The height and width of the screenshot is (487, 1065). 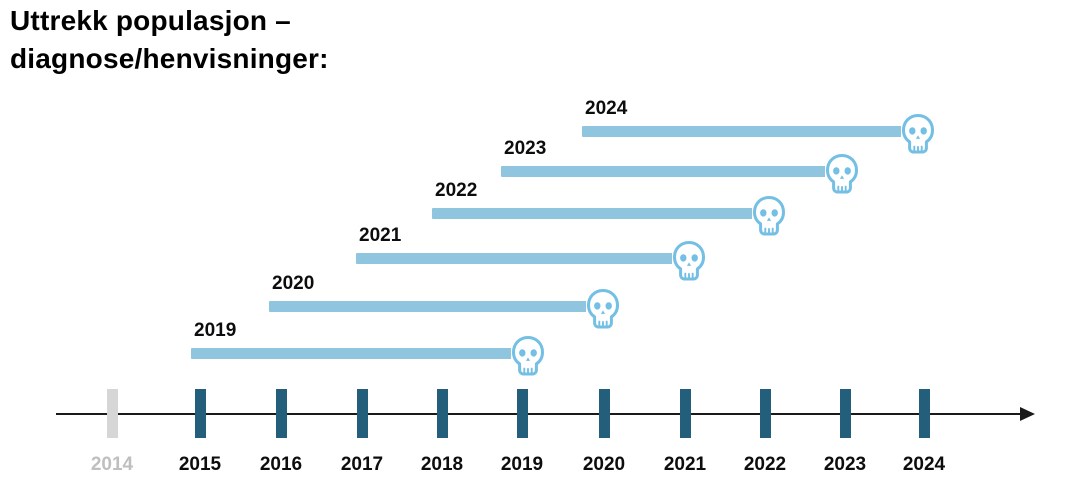 I want to click on page-title-line2: diagnose/henvisninger:, so click(x=169, y=58).